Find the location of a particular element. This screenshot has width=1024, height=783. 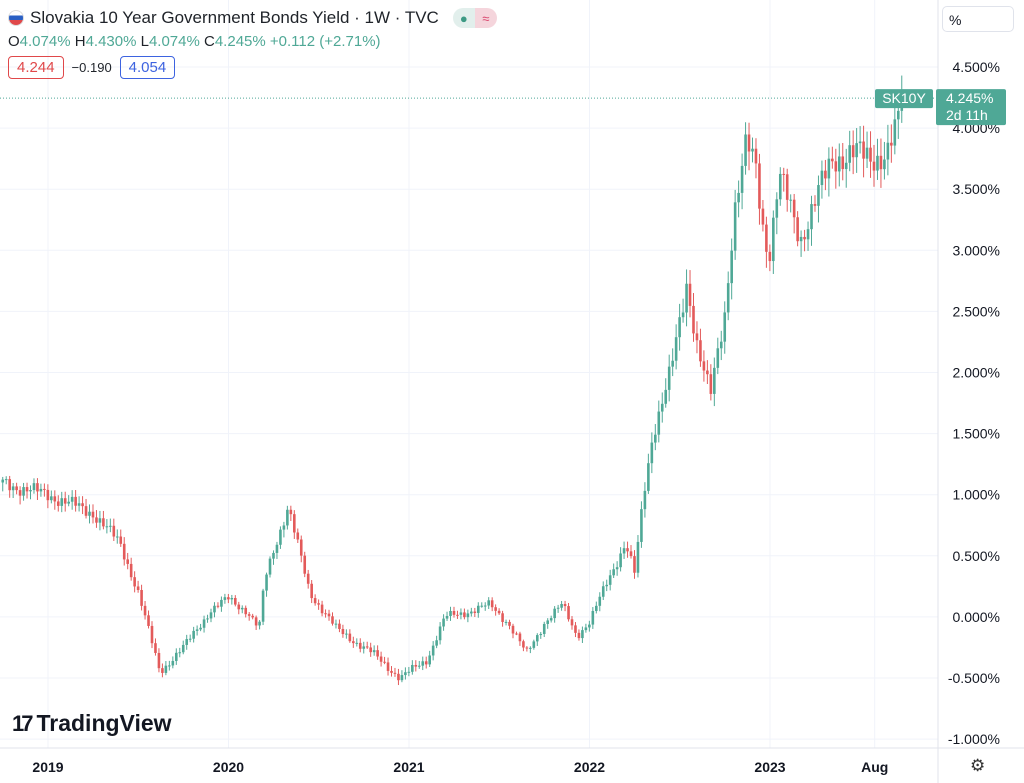

high-value: 4.430% is located at coordinates (111, 41).